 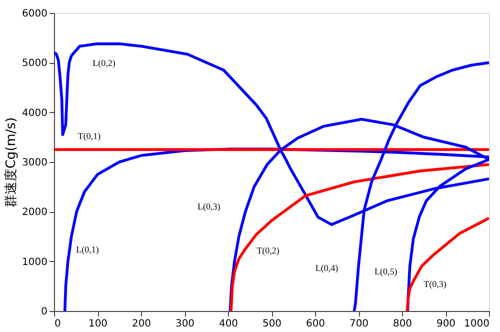 I want to click on annotation: L(0,2), so click(x=104, y=63).